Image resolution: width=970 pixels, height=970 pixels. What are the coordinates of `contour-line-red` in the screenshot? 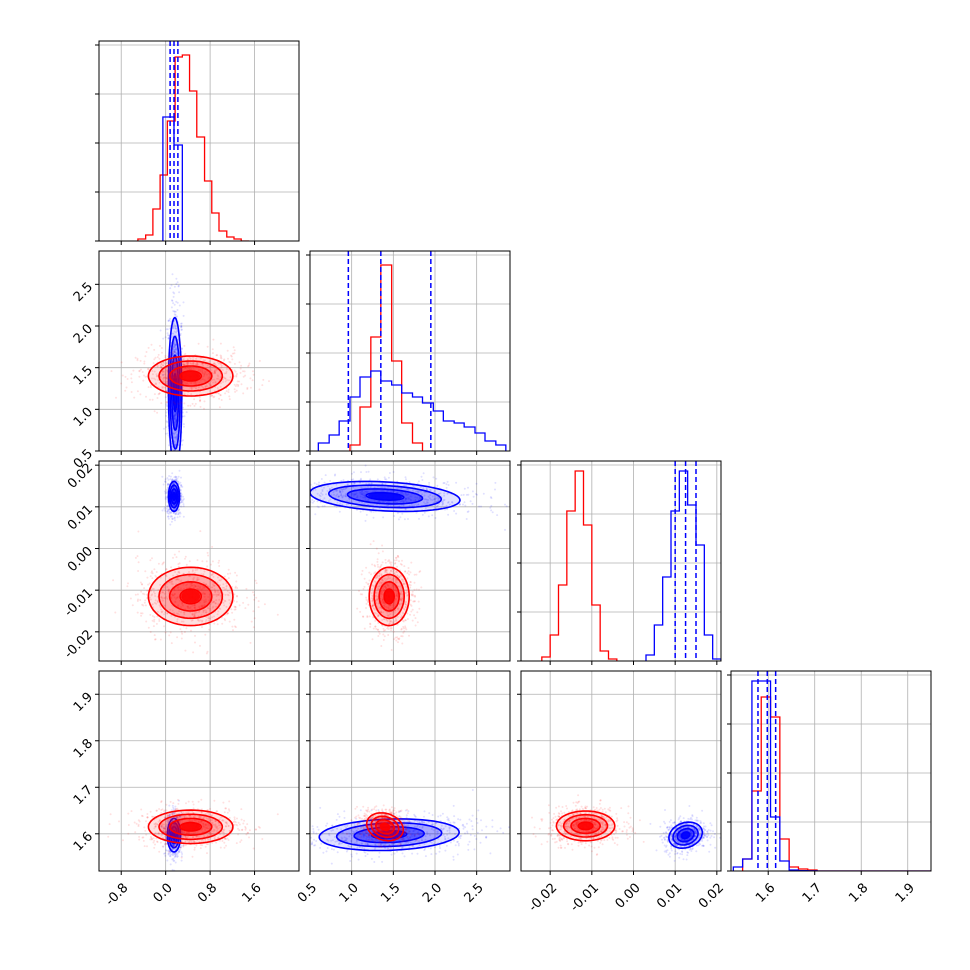 It's located at (190, 376).